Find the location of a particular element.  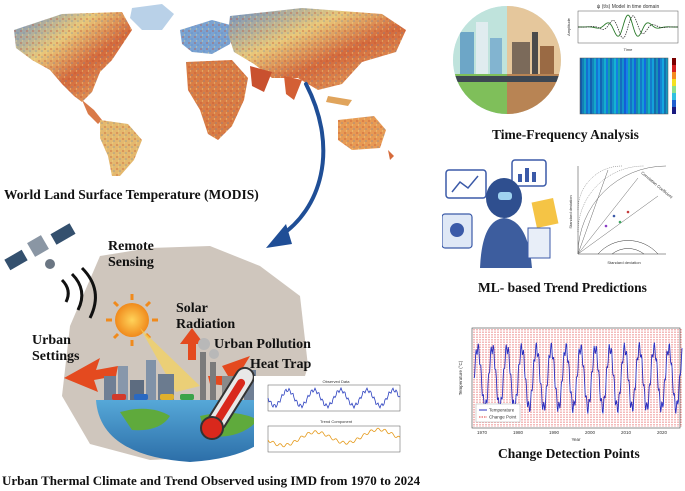

wavelet-ylabel: Amplitude is located at coordinates (568, 26).